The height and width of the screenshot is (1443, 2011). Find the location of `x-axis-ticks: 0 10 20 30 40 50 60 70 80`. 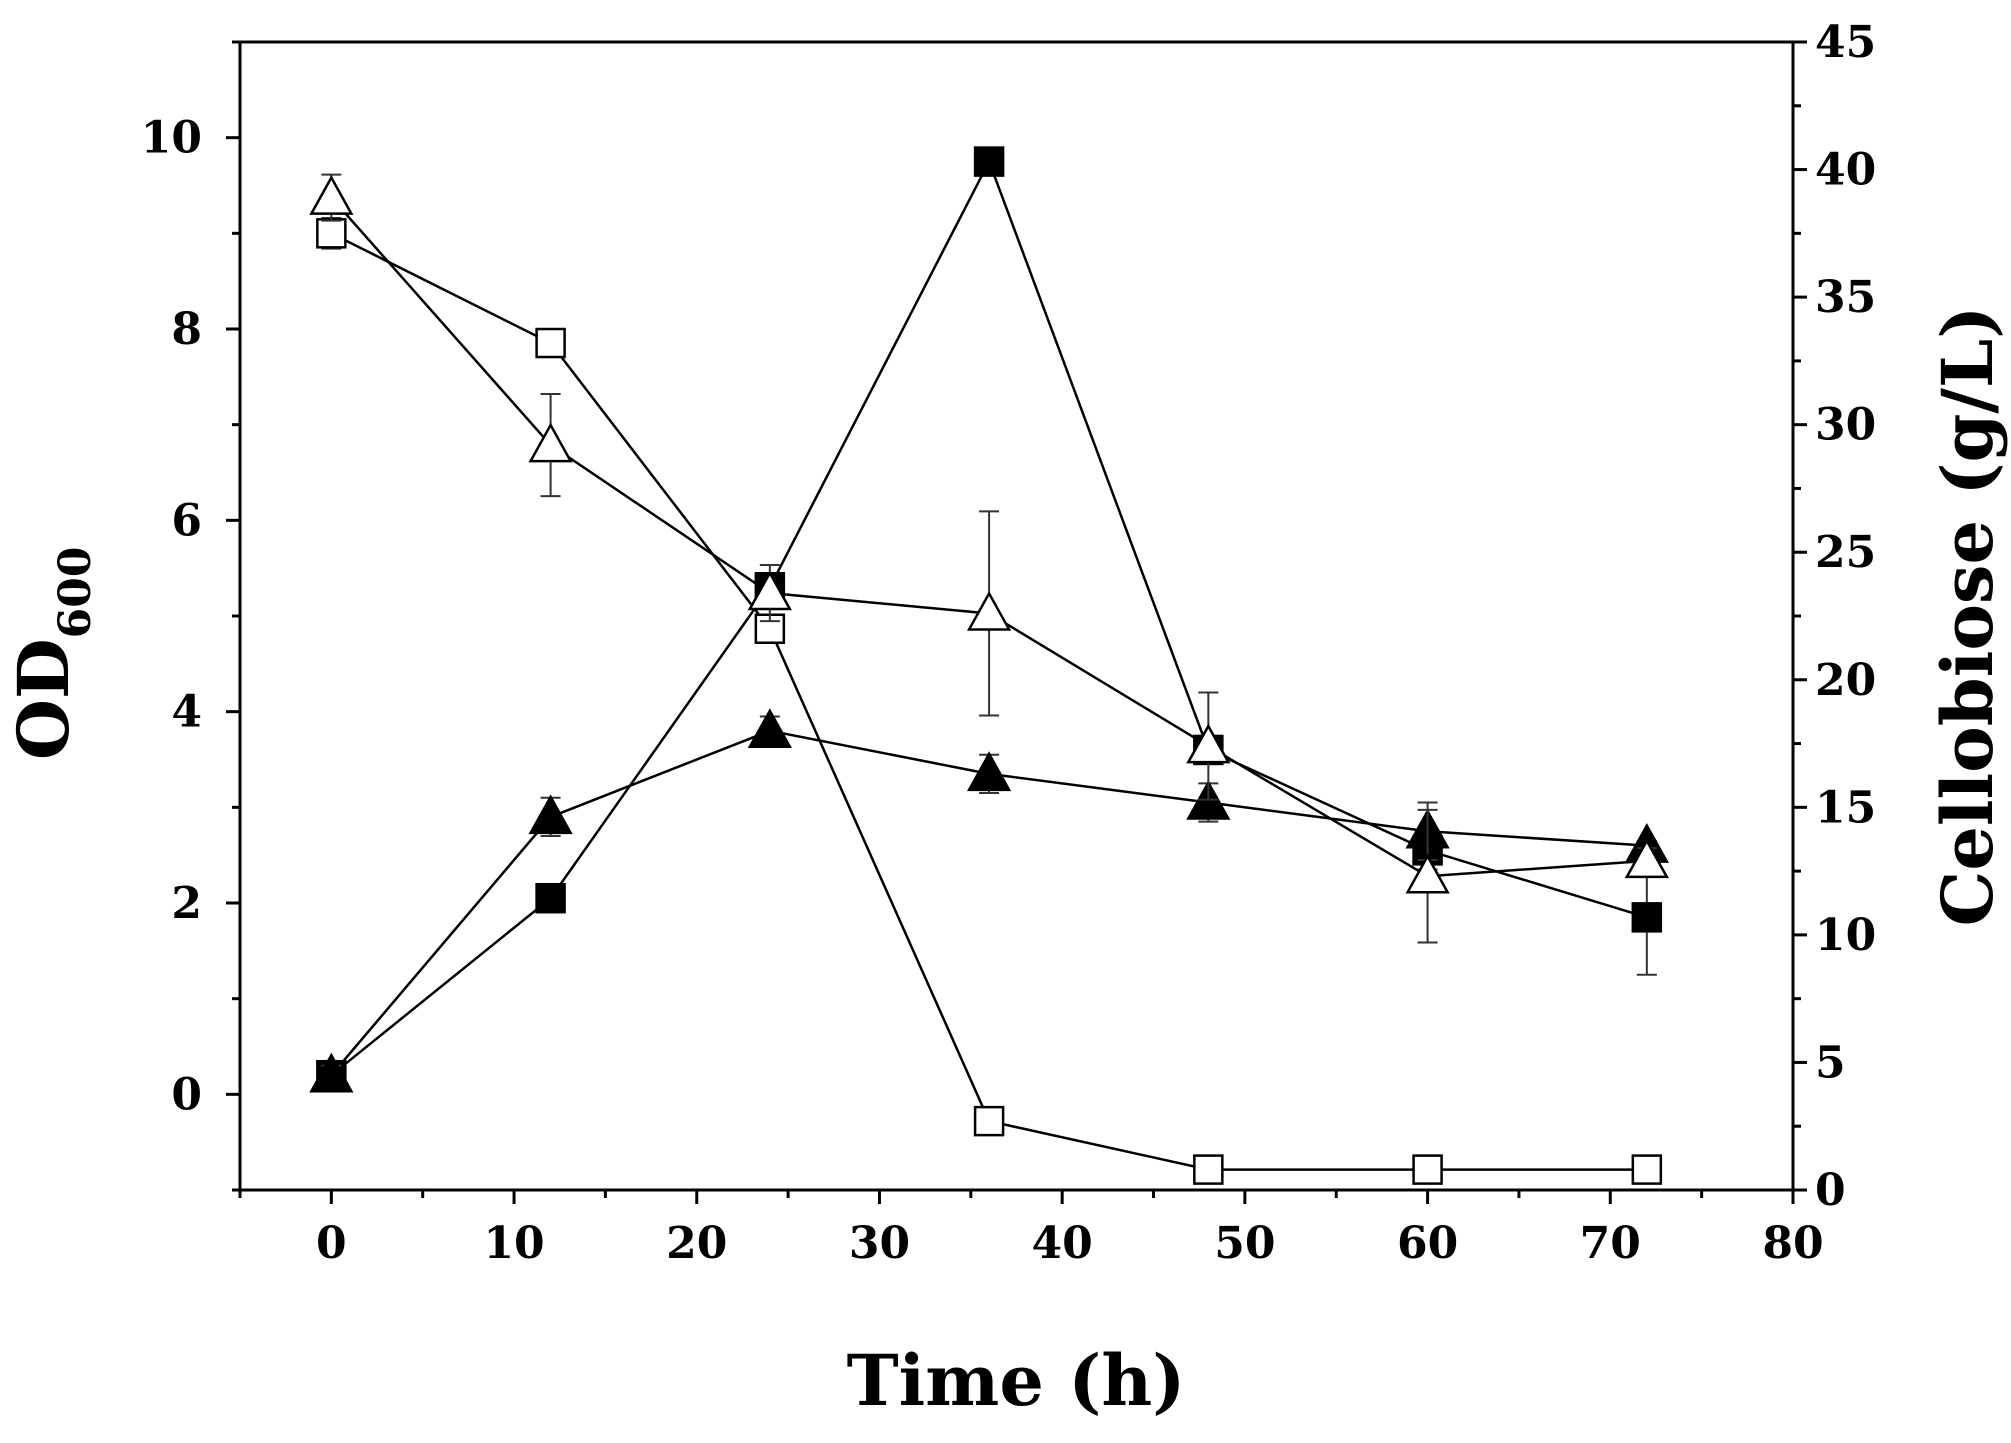

x-axis-ticks: 0 10 20 30 40 50 60 70 80 is located at coordinates (1031, 1229).